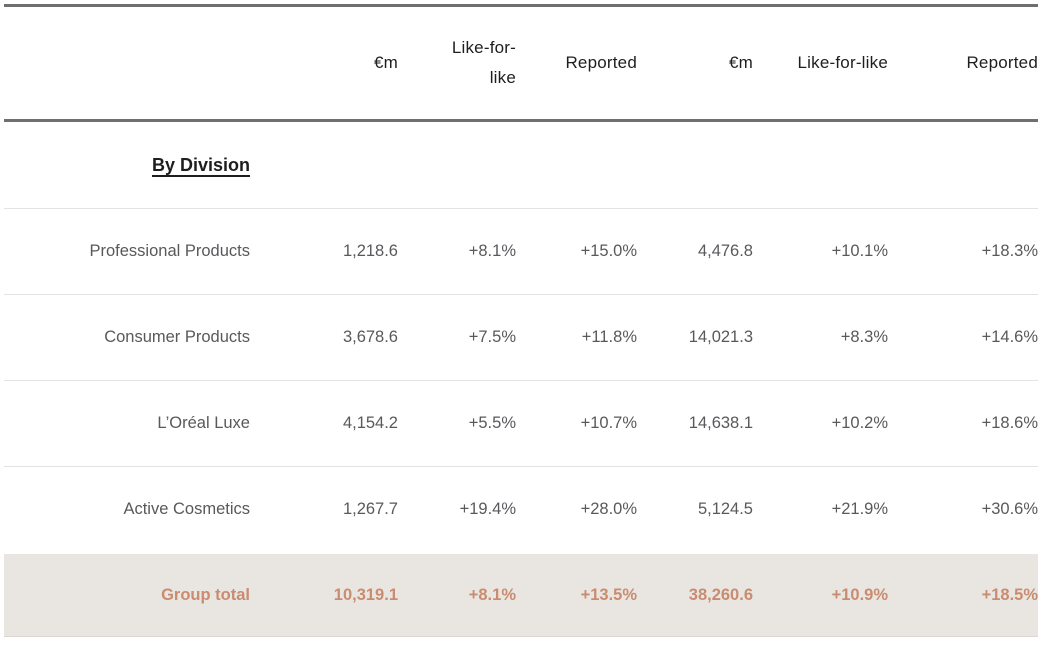  Describe the element at coordinates (963, 337) in the screenshot. I see `cell-reported-ytd: +14.6%` at that location.